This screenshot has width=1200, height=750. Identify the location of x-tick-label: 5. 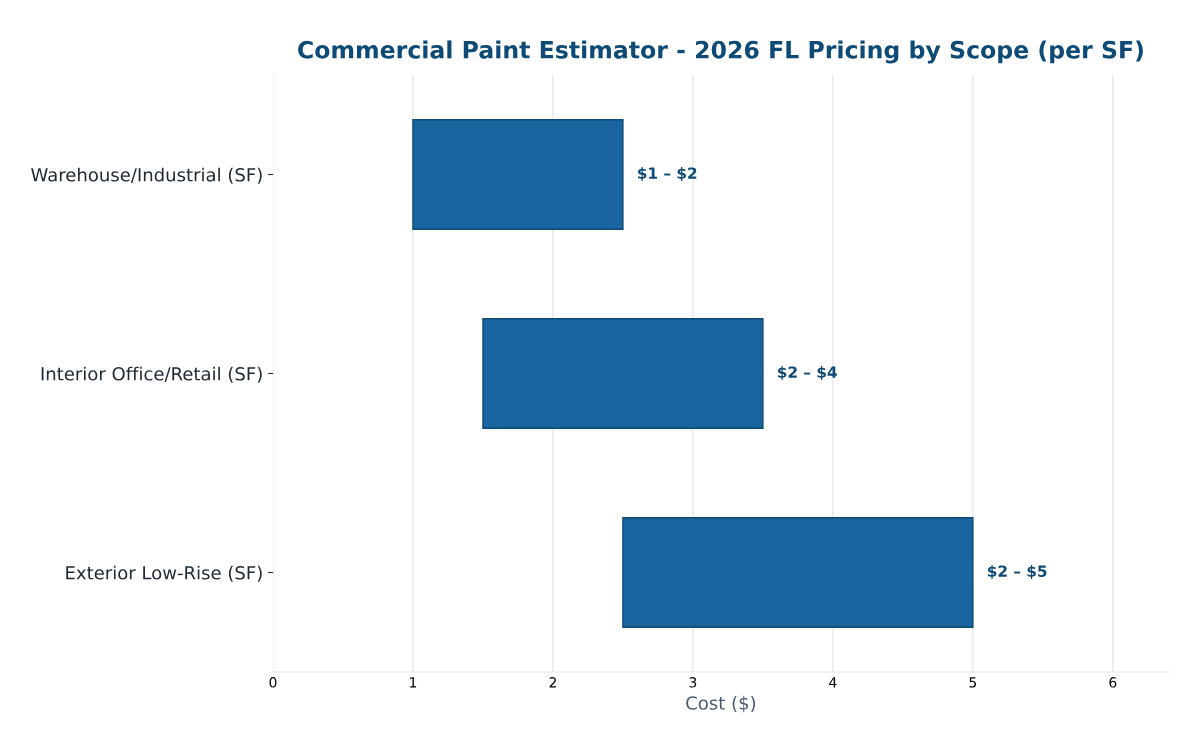
(973, 682).